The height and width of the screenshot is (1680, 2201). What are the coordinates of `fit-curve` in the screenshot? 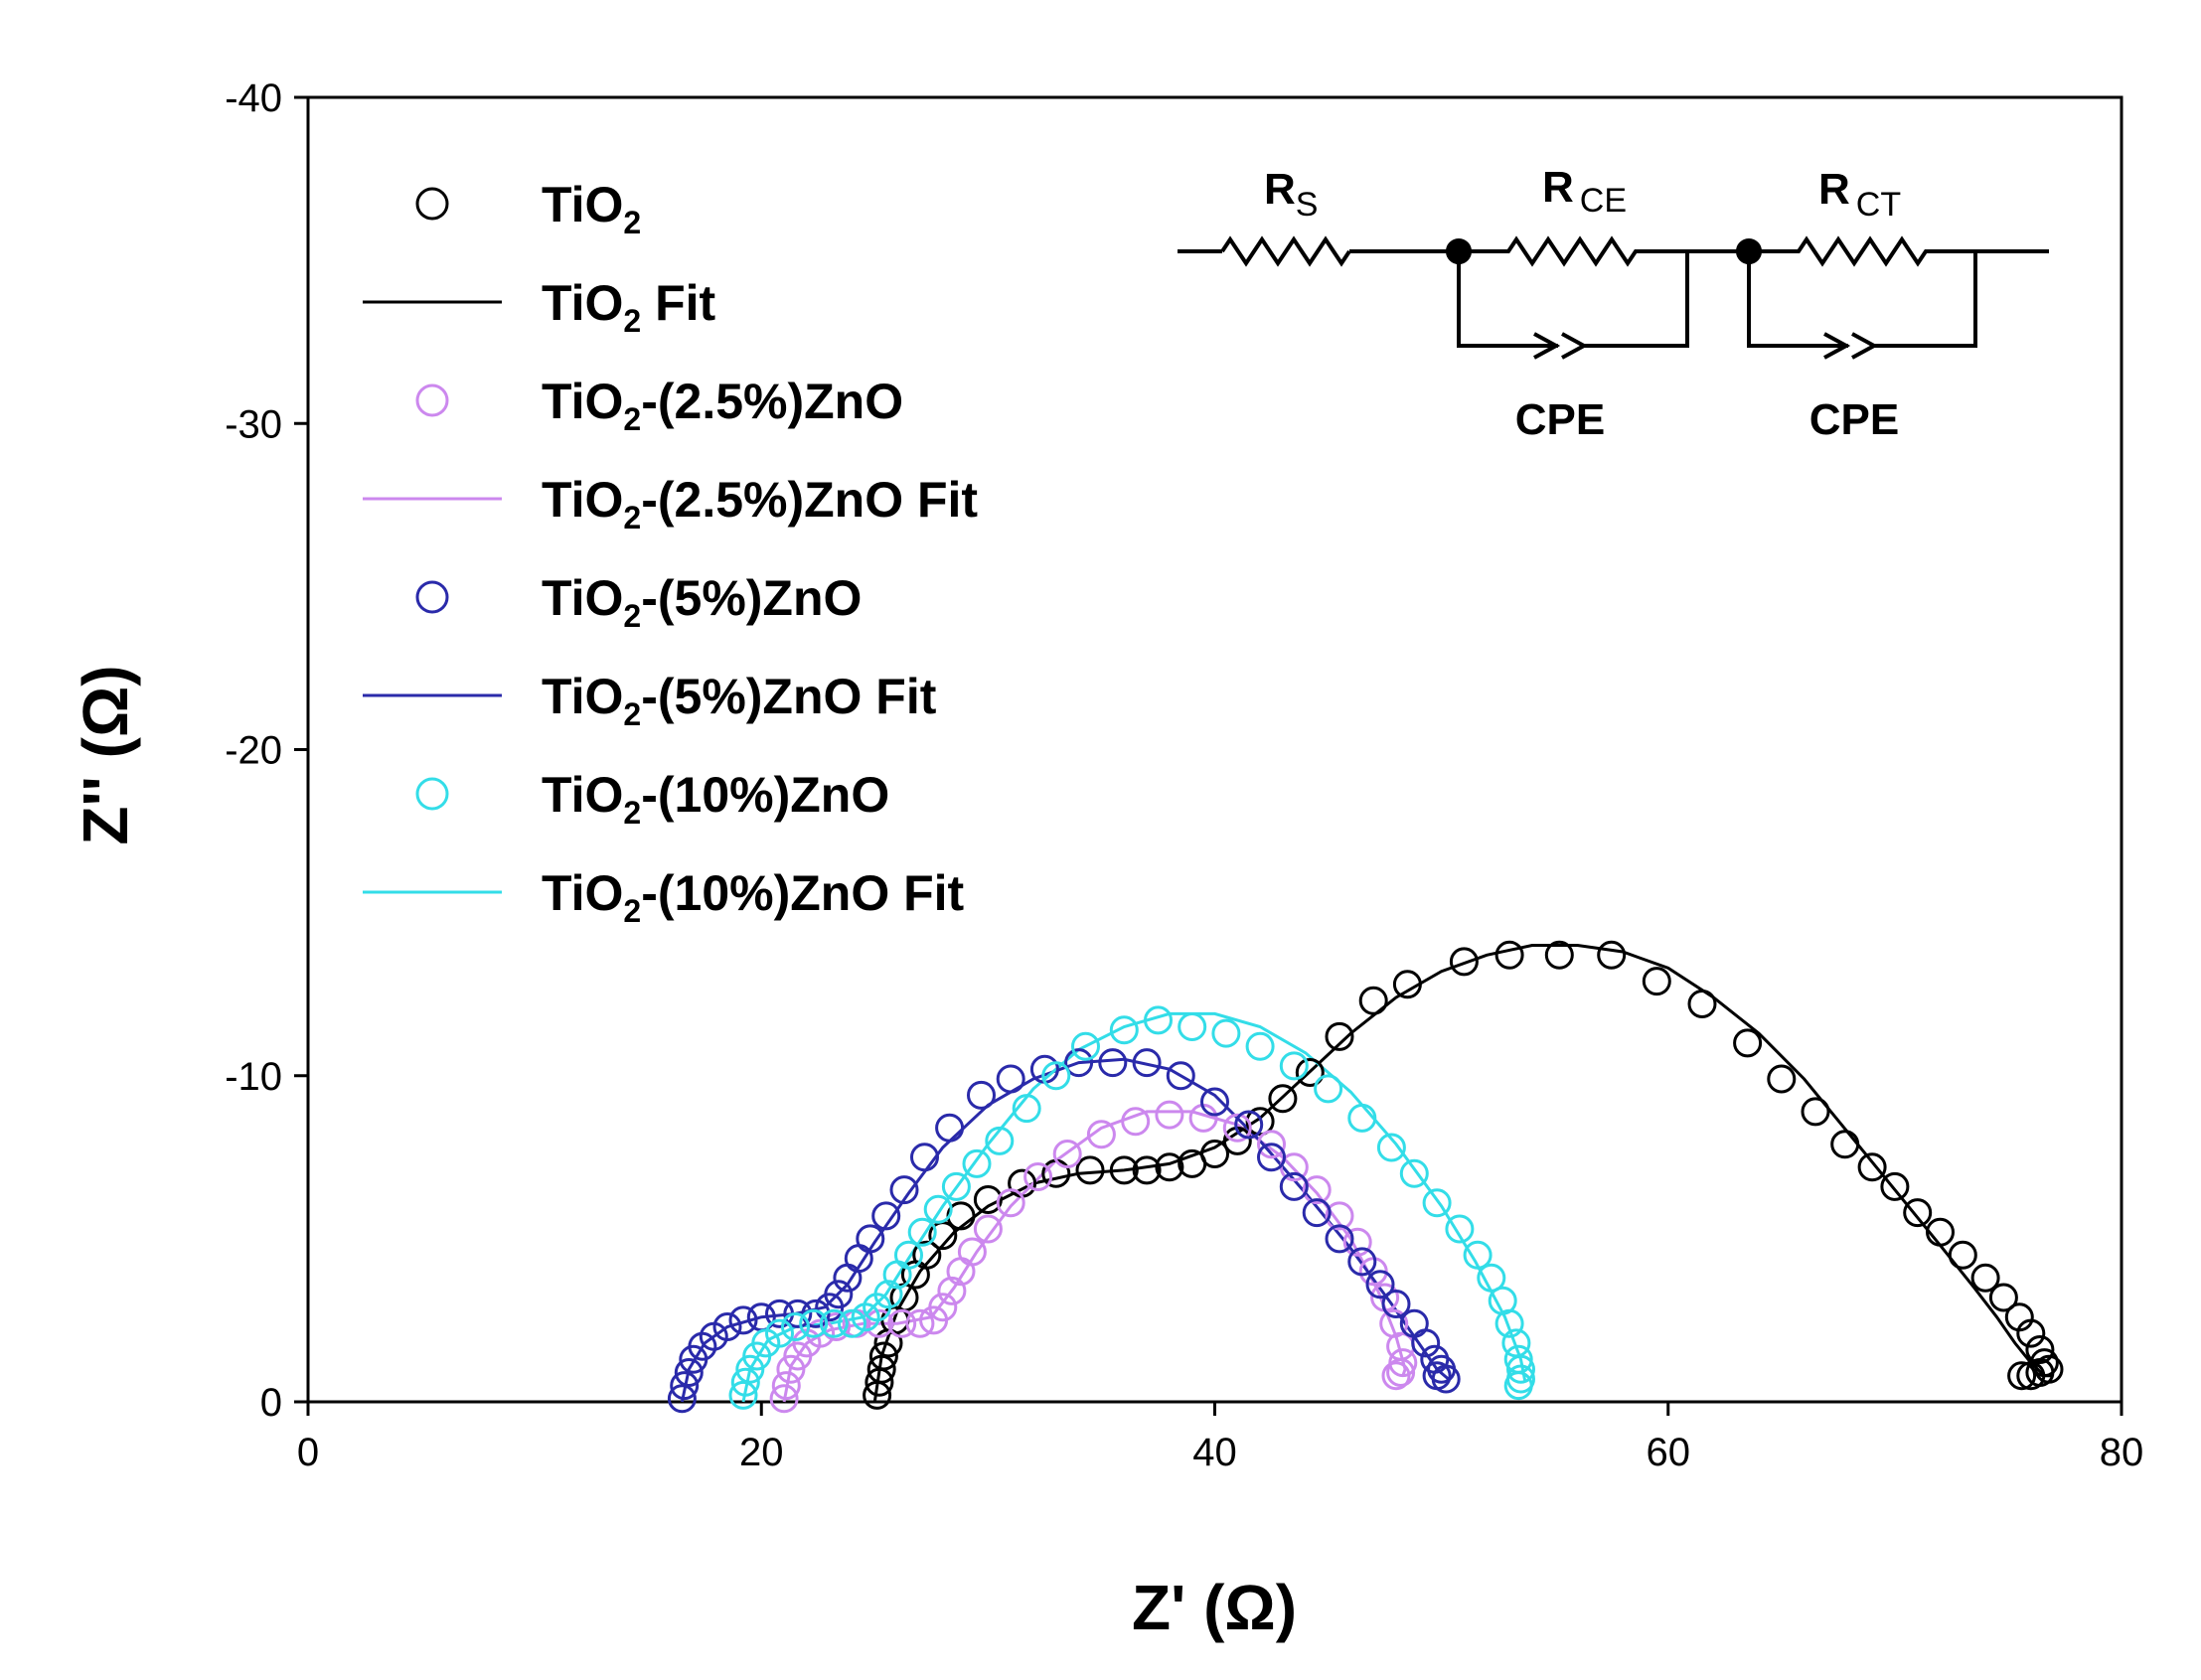 It's located at (1463, 1173).